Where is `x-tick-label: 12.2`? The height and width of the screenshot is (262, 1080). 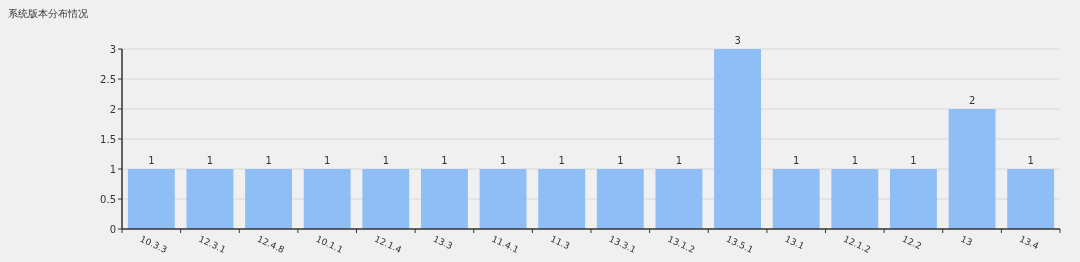 x-tick-label: 12.2 is located at coordinates (911, 242).